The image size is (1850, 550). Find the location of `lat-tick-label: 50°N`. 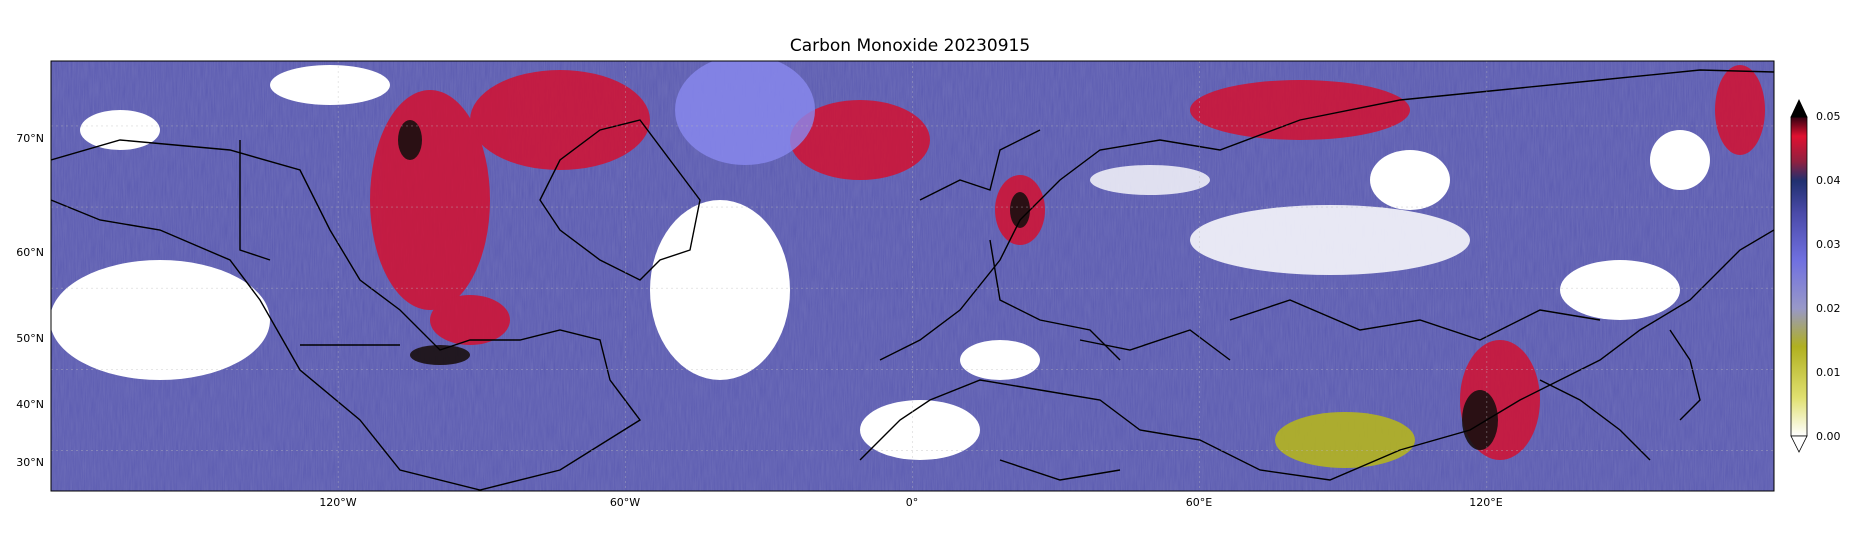

lat-tick-label: 50°N is located at coordinates (30, 338).